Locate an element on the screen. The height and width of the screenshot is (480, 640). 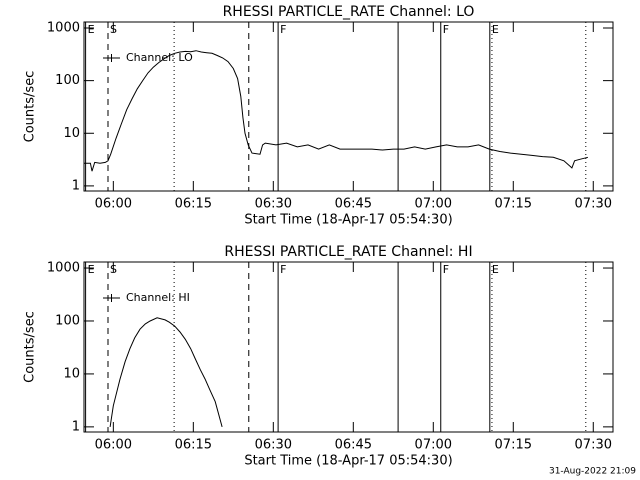
legend-label: Channel: HI is located at coordinates (158, 297).